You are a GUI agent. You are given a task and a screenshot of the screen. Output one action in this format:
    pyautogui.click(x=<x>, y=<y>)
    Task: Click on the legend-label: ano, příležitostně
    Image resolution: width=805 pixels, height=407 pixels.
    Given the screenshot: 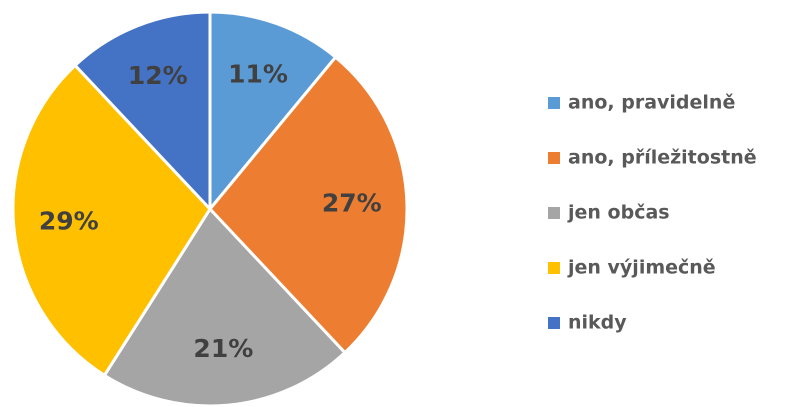 What is the action you would take?
    pyautogui.click(x=662, y=158)
    